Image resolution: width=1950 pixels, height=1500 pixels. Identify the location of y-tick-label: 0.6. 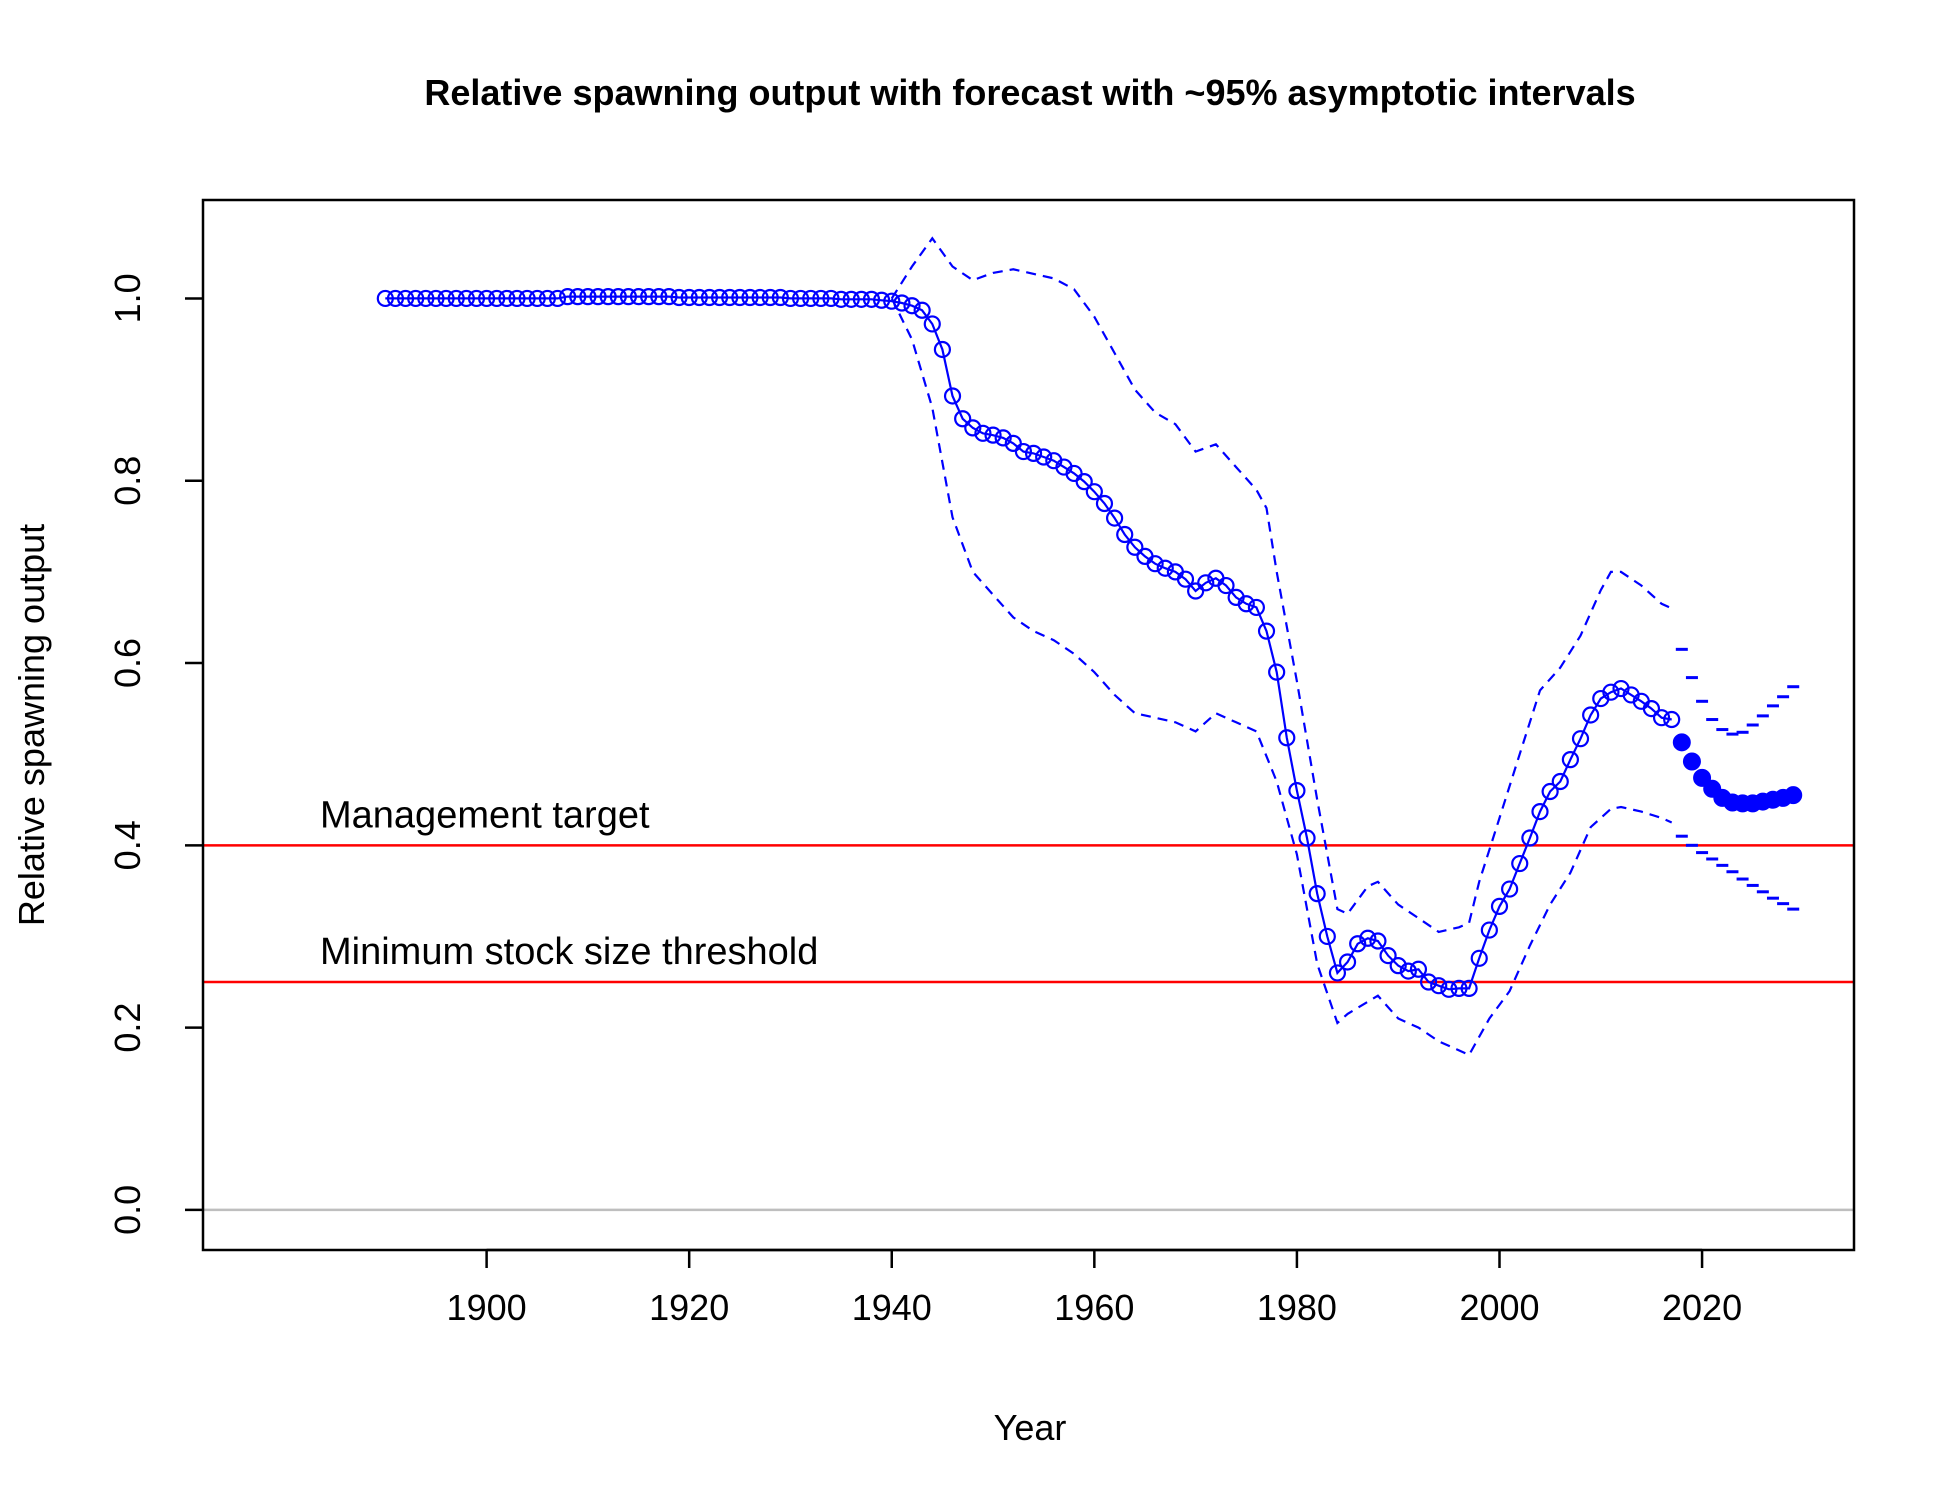
(127, 663).